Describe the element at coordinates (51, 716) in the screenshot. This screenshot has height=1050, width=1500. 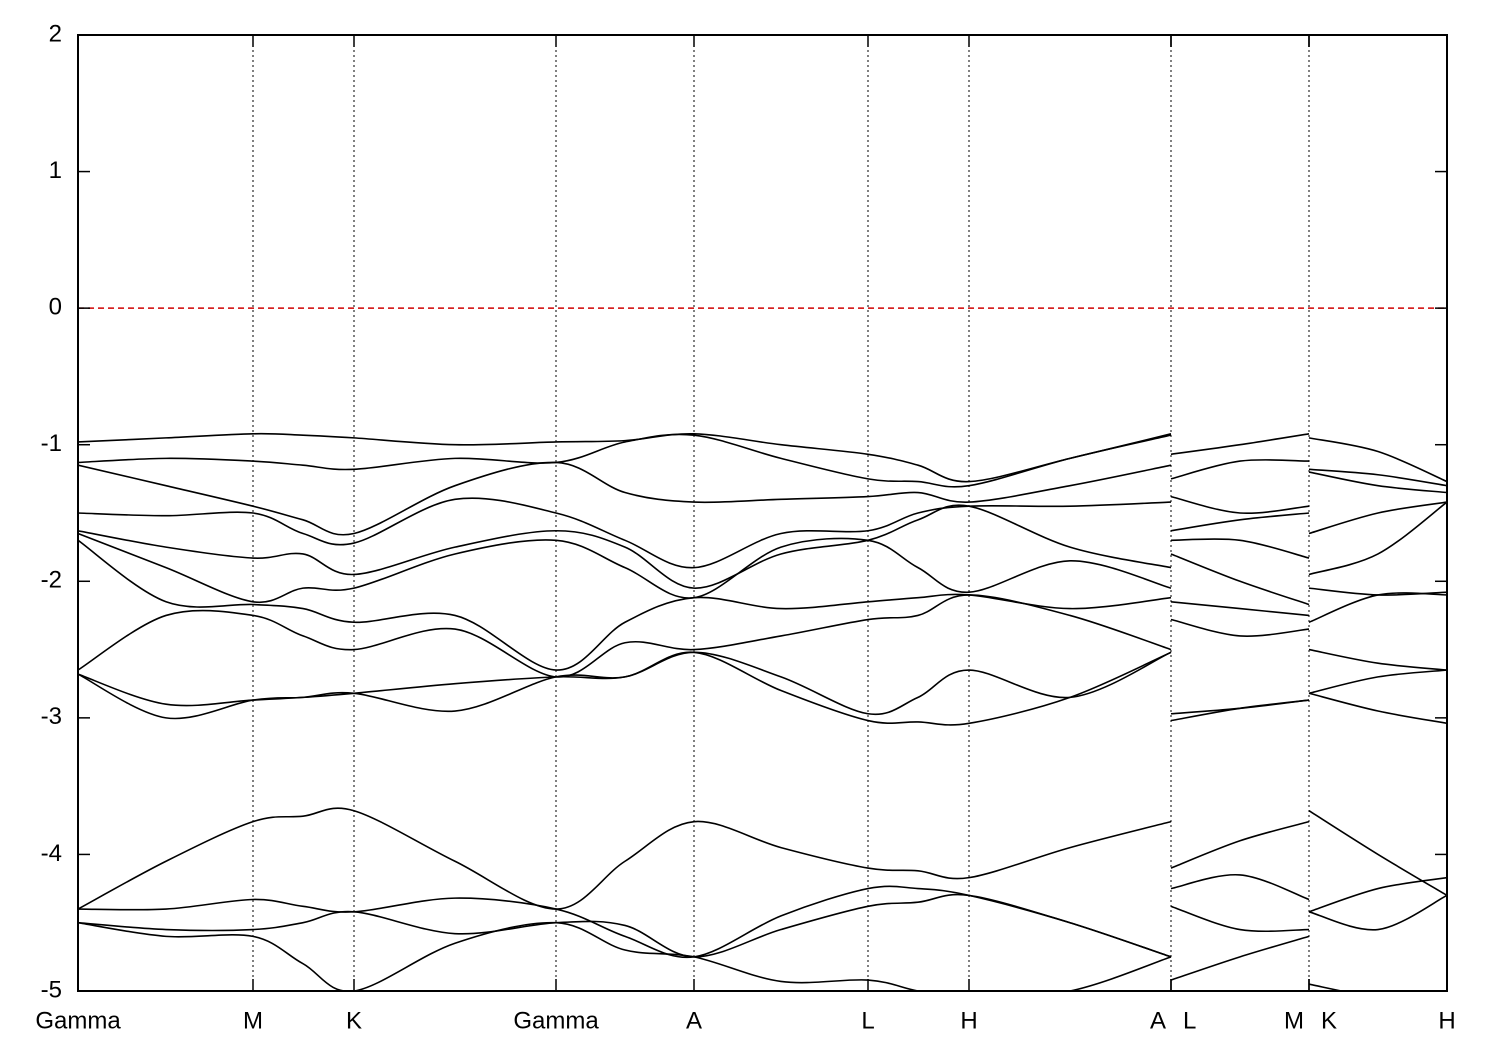
I see `y-tick-label: -3` at that location.